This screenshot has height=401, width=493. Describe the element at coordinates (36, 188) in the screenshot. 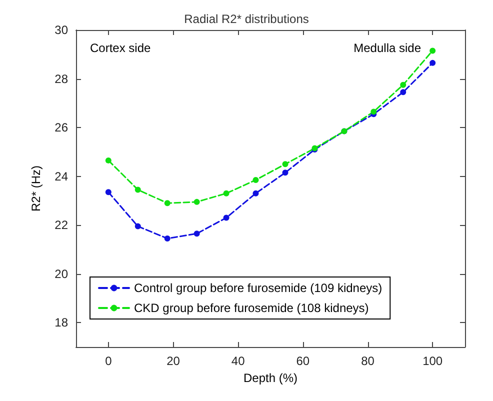

I see `y-axis-title: R2* (Hz)` at that location.